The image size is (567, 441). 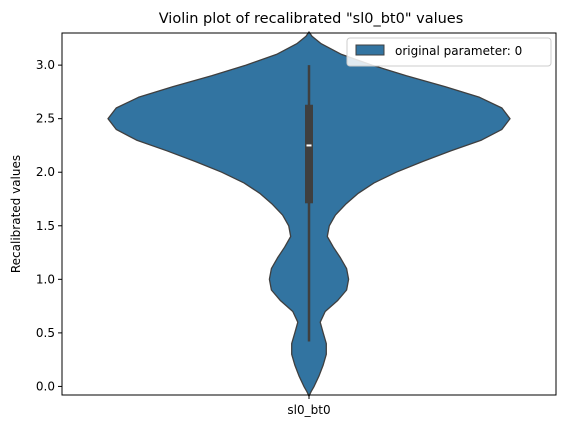 What do you see at coordinates (45, 279) in the screenshot?
I see `y-tick-label: 1.0` at bounding box center [45, 279].